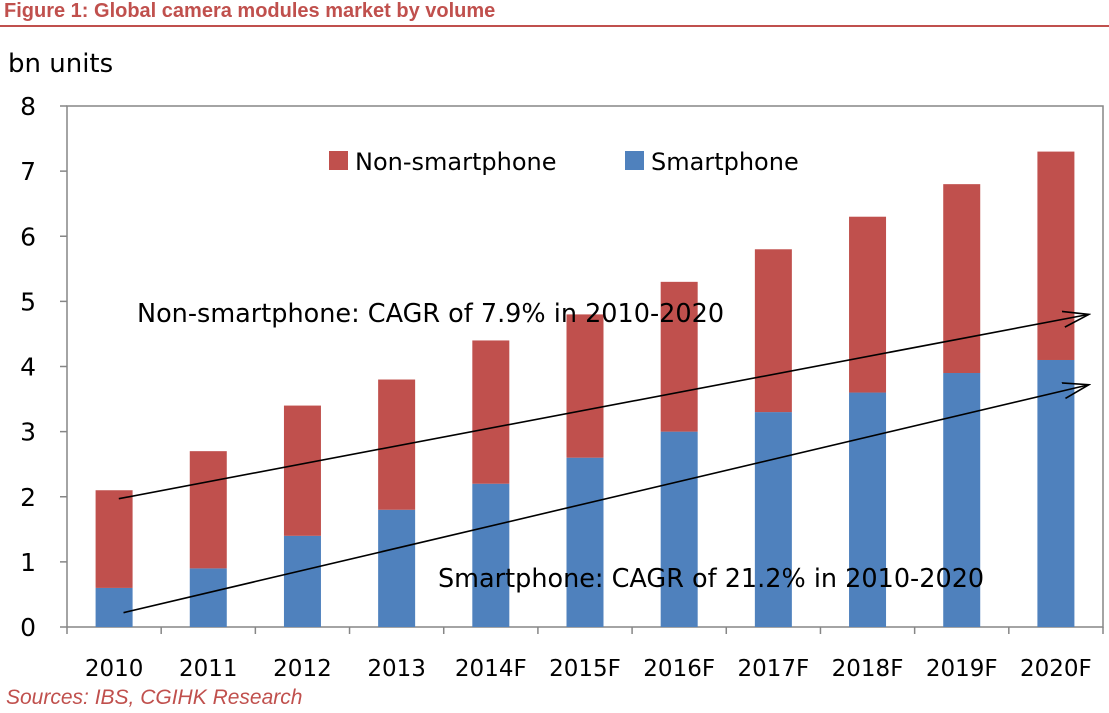 This screenshot has width=1109, height=713. What do you see at coordinates (208, 597) in the screenshot?
I see `bar-smartphone-2011` at bounding box center [208, 597].